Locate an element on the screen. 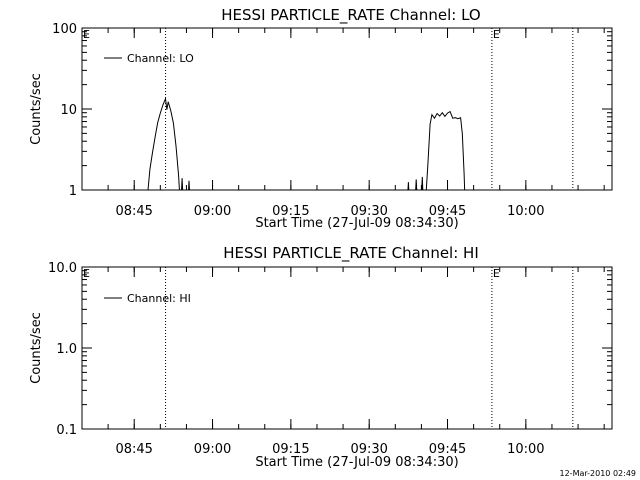 This screenshot has width=640, height=480. legend-label: Channel: HI is located at coordinates (159, 298).